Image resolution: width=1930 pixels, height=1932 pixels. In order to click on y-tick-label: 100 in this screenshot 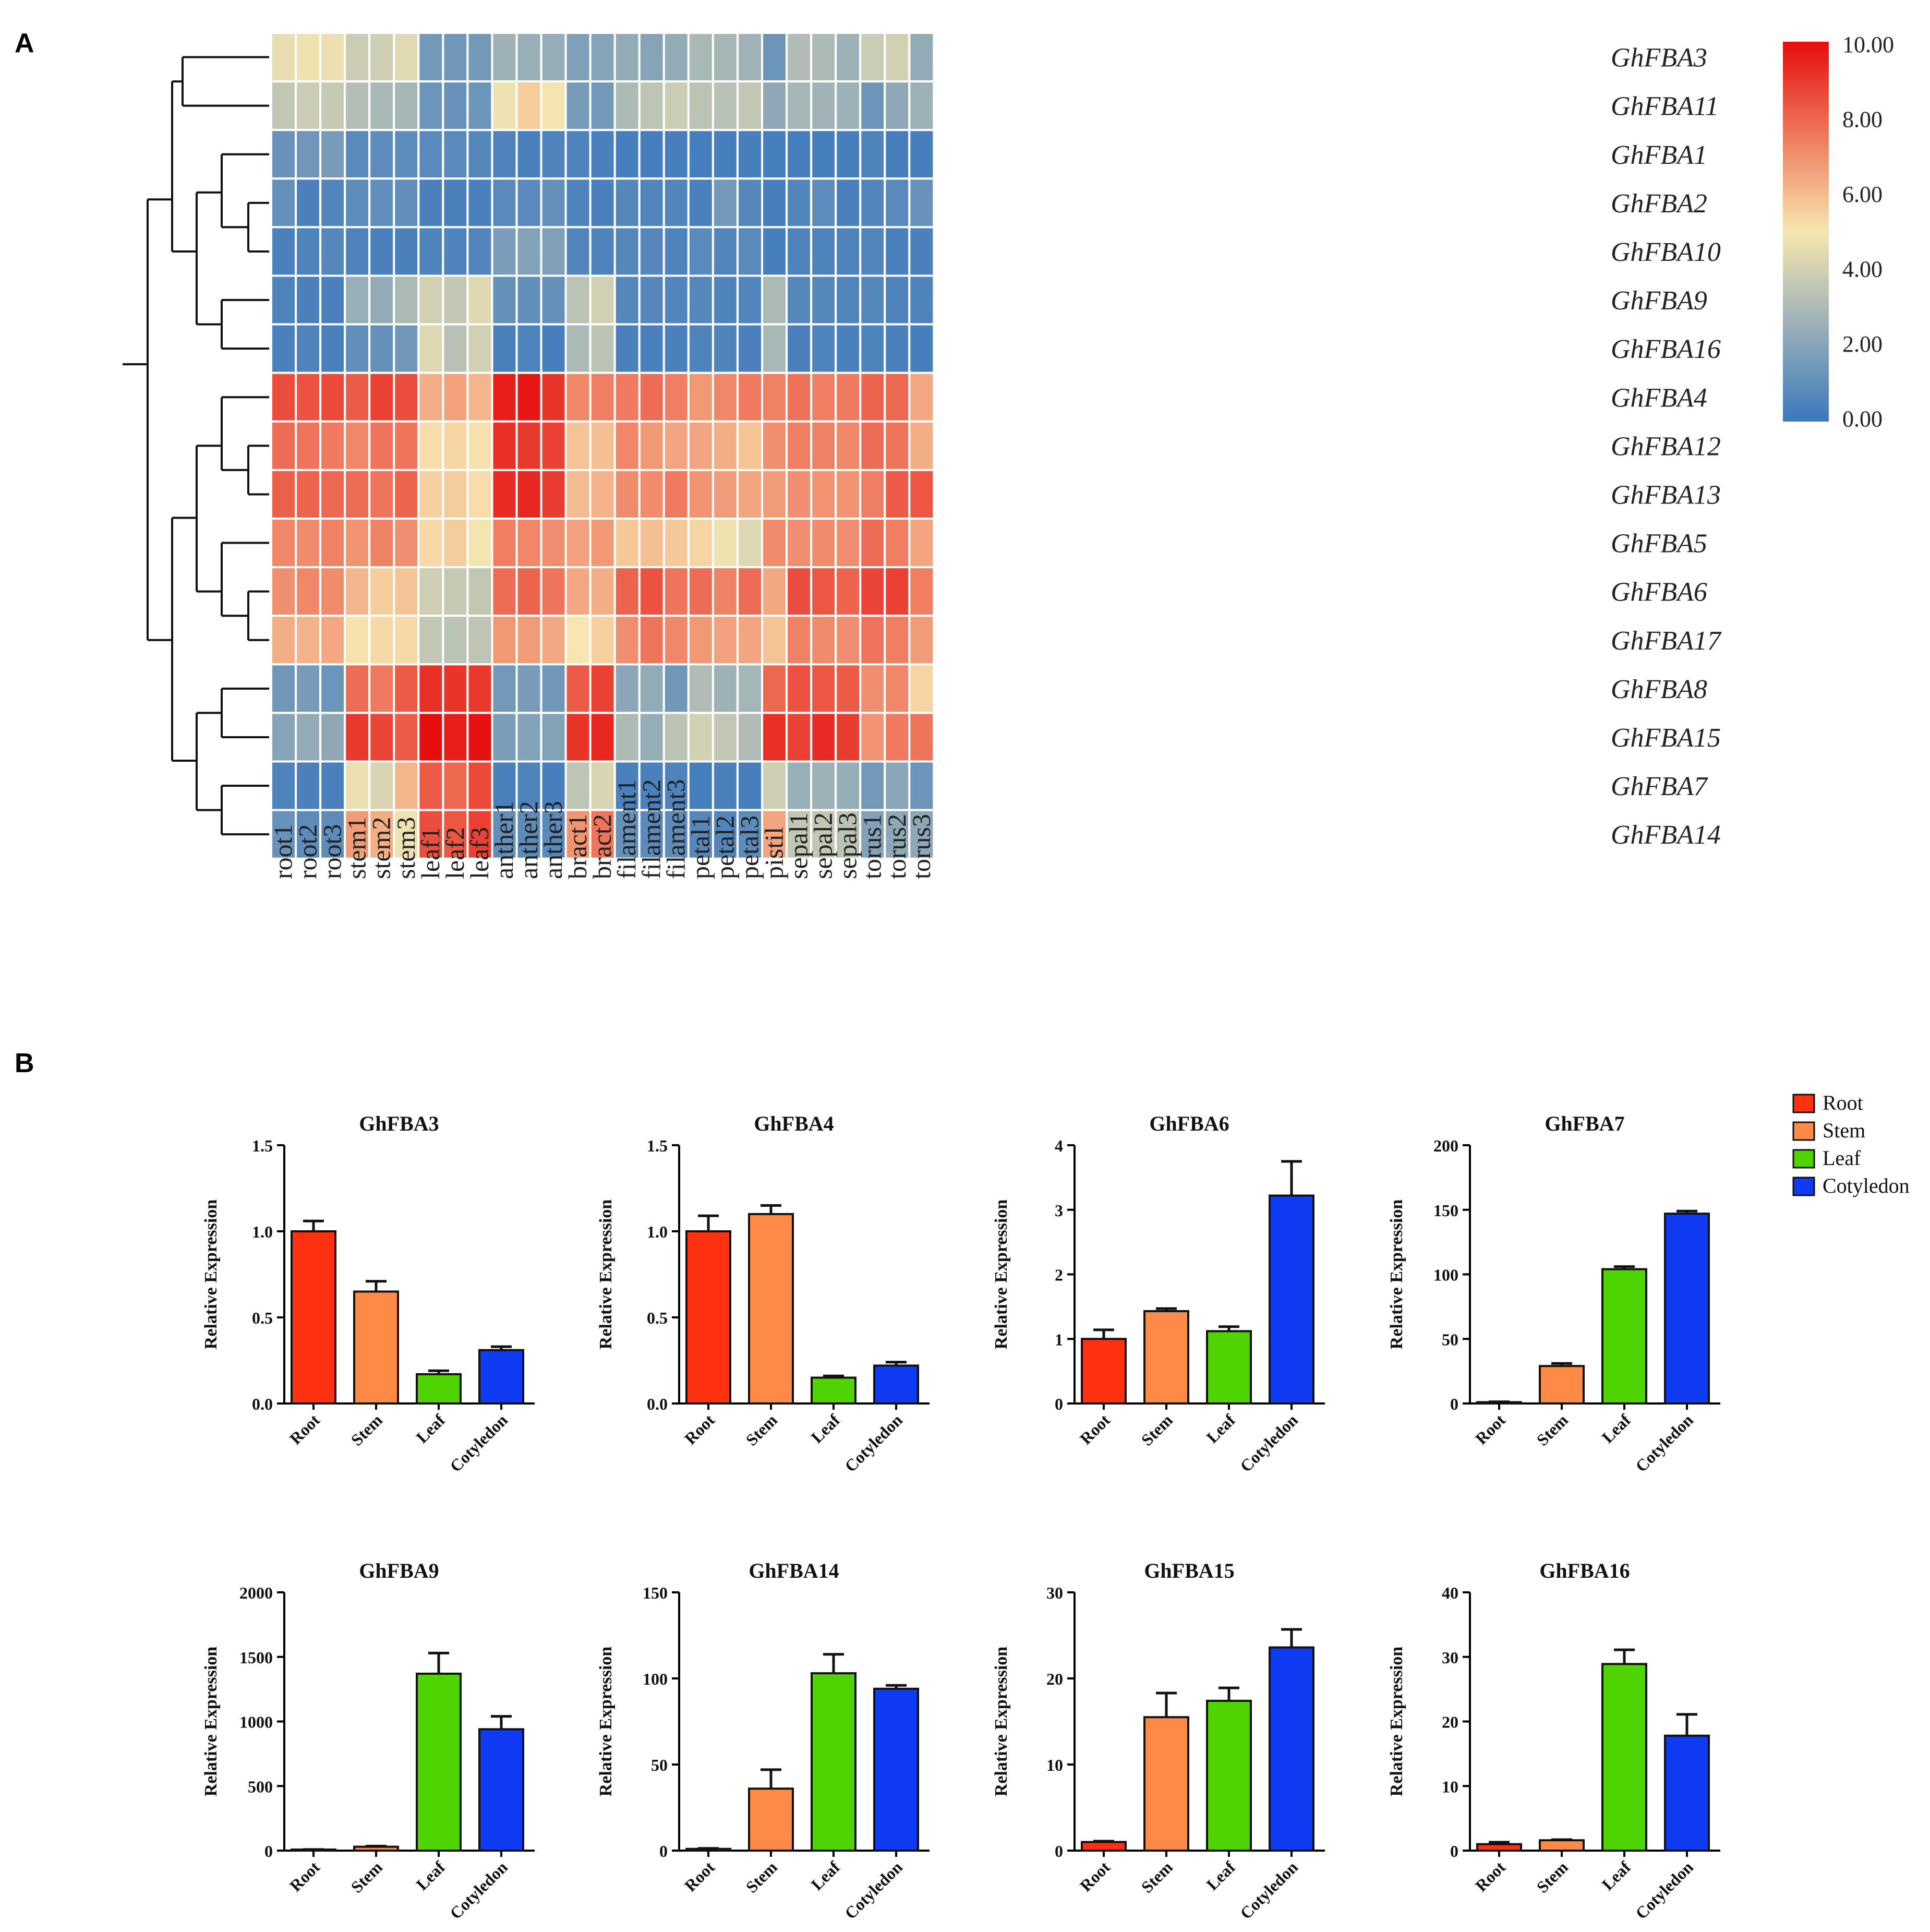, I will do `click(655, 1679)`.